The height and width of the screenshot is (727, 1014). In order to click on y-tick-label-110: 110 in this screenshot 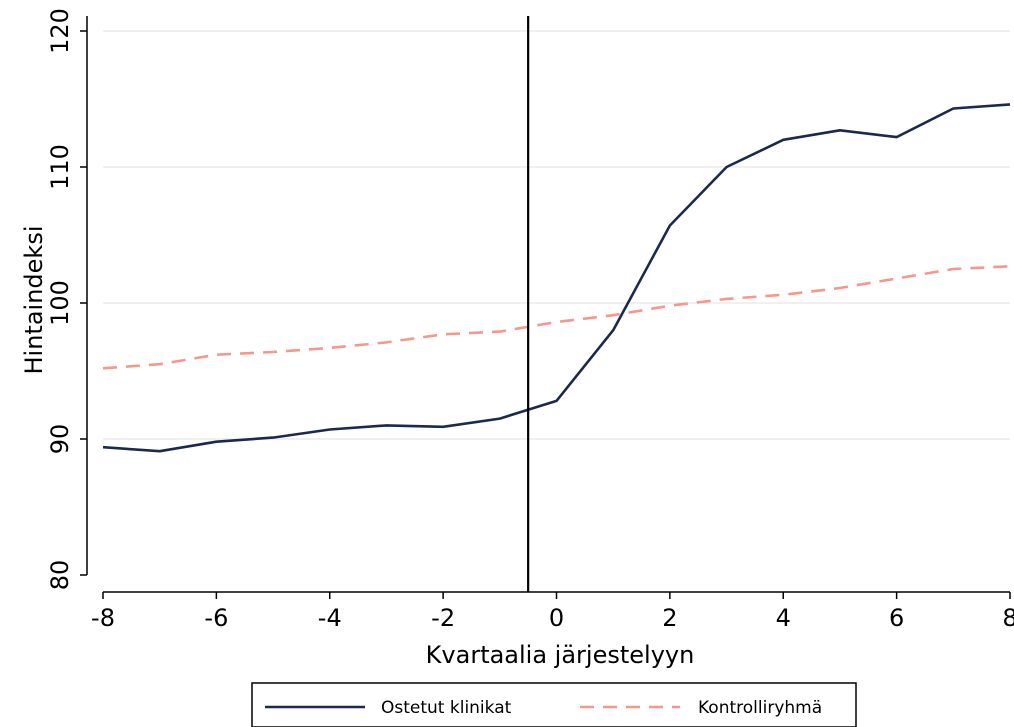, I will do `click(60, 167)`.